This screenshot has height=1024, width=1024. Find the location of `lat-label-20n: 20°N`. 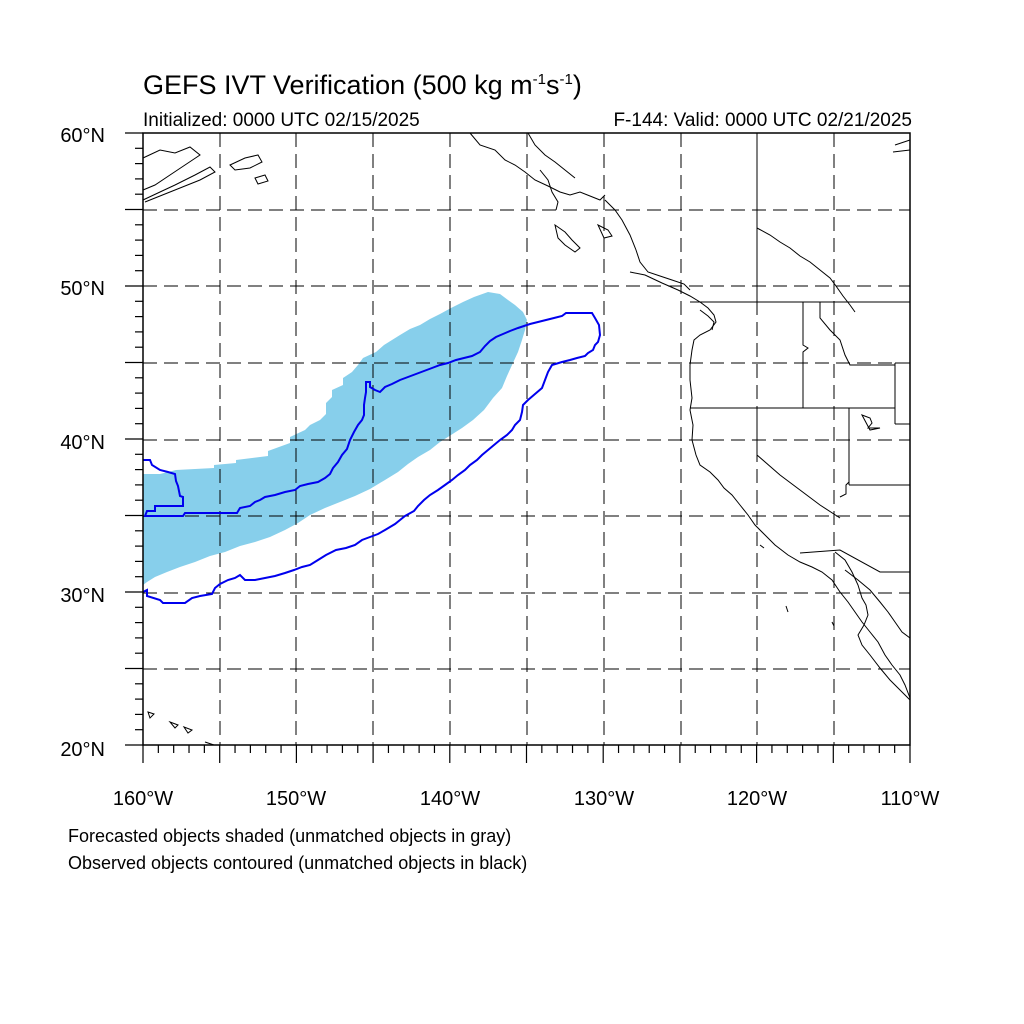

lat-label-20n: 20°N is located at coordinates (82, 750).